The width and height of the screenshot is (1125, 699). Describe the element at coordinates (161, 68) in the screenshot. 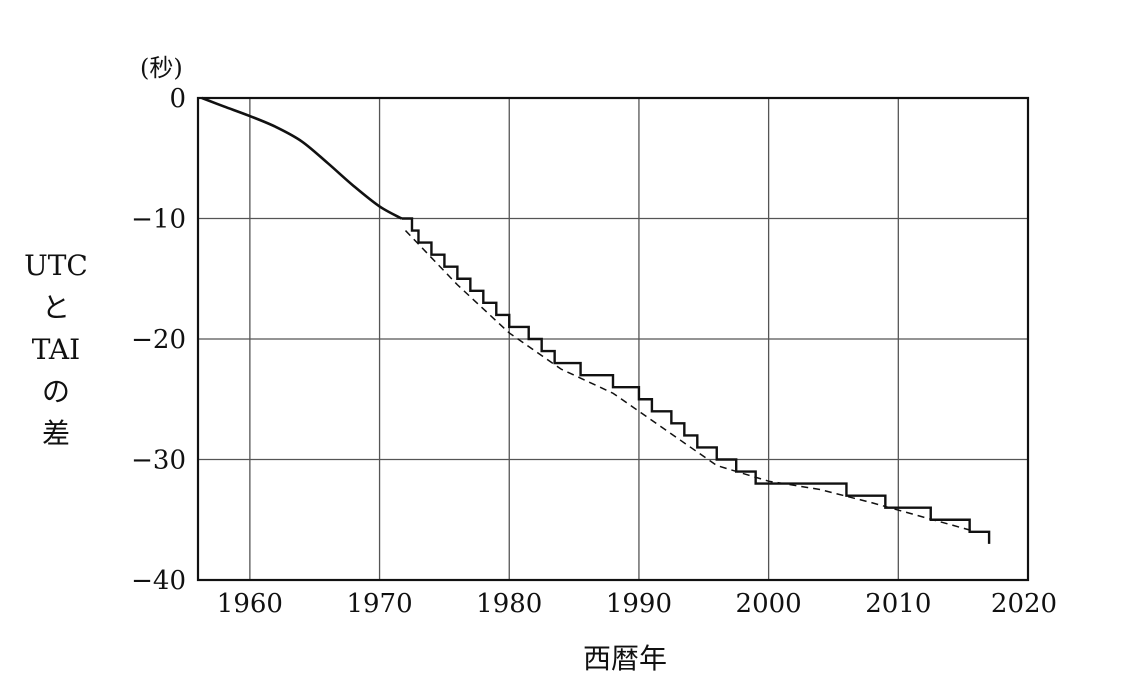

I see `y-unit-label: (秒)` at that location.